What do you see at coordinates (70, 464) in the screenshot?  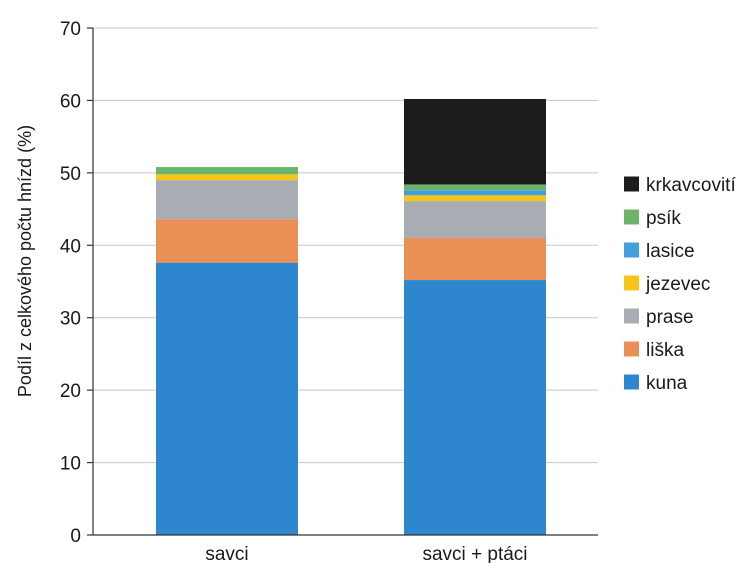 I see `y-tick-label: 10` at bounding box center [70, 464].